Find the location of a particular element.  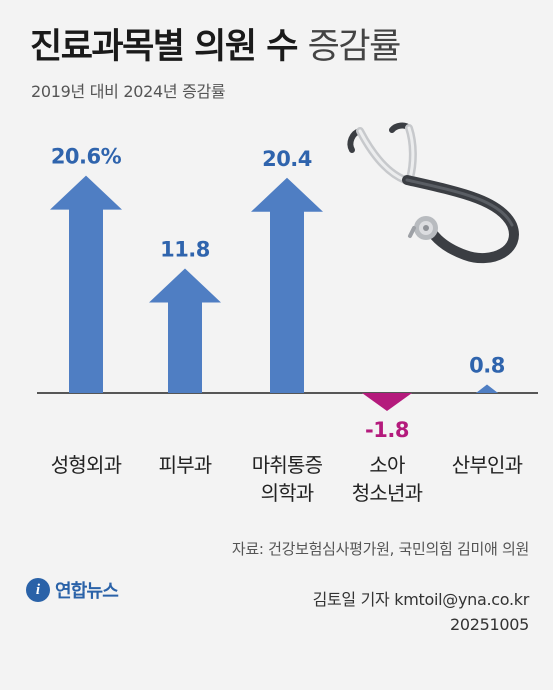

data-label: 11.8 is located at coordinates (185, 250).